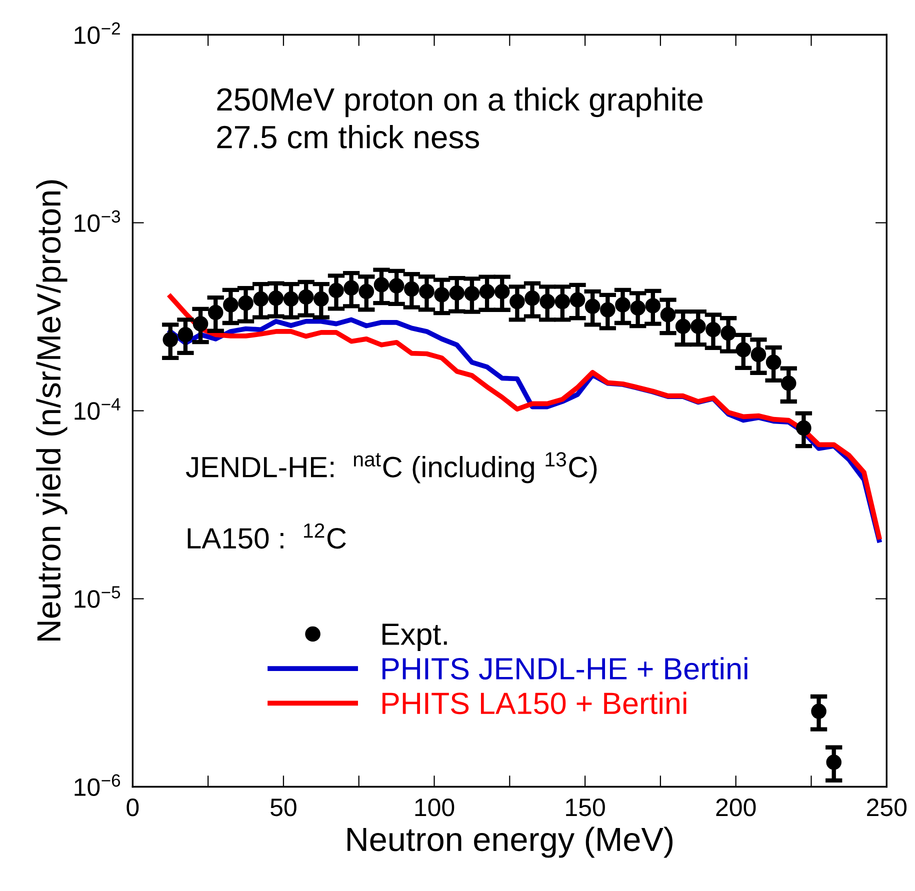 This screenshot has width=915, height=891. Describe the element at coordinates (736, 807) in the screenshot. I see `x-tick-label: 200` at that location.